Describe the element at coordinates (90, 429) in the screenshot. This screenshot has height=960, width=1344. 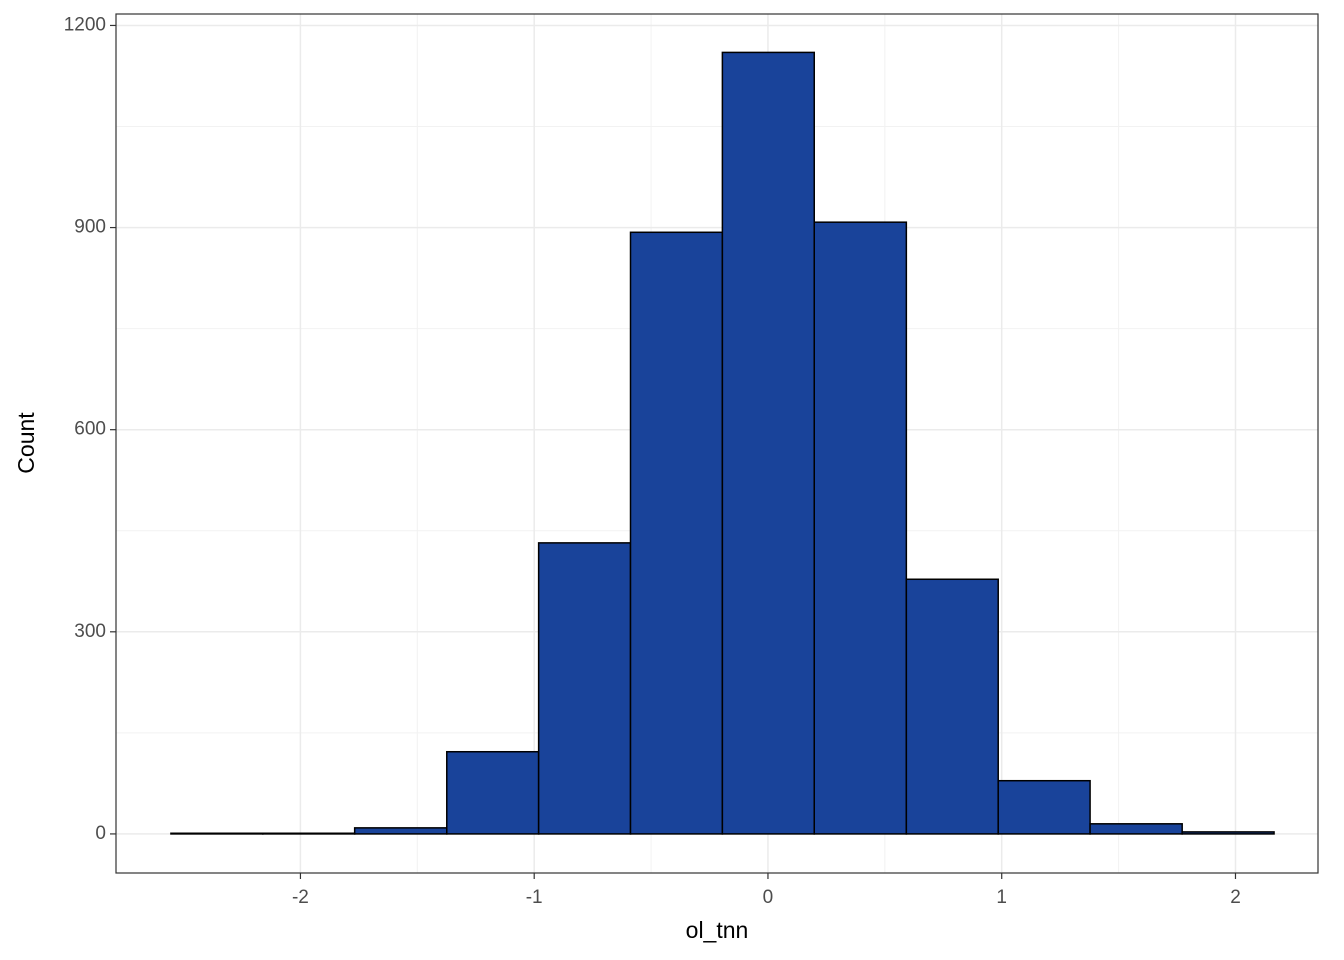
I see `y-tick-label: 600` at that location.